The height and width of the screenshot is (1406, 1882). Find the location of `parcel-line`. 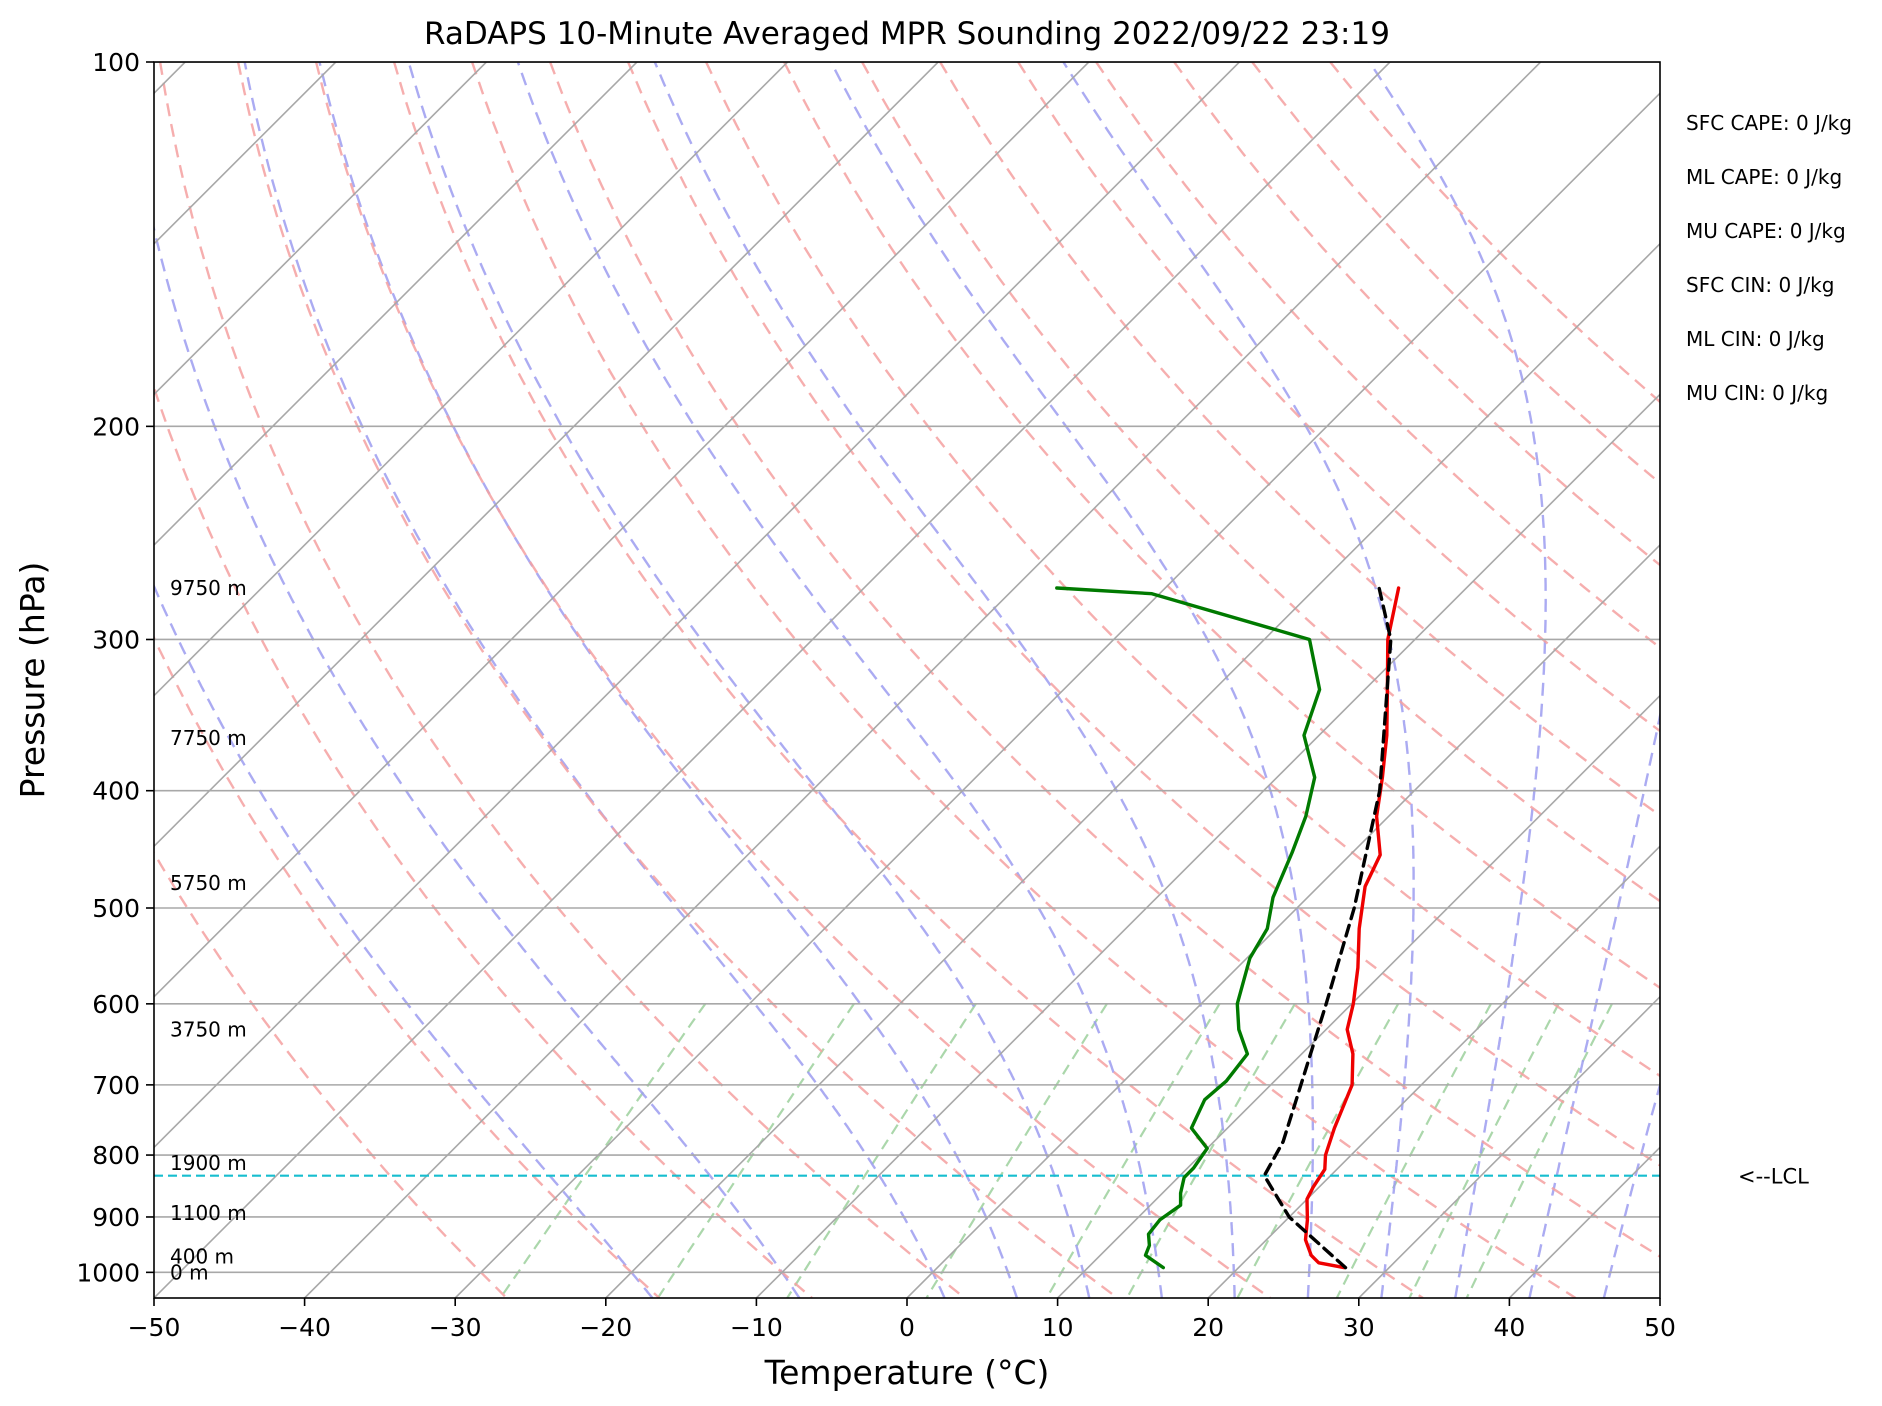

parcel-line is located at coordinates (1327, 928).